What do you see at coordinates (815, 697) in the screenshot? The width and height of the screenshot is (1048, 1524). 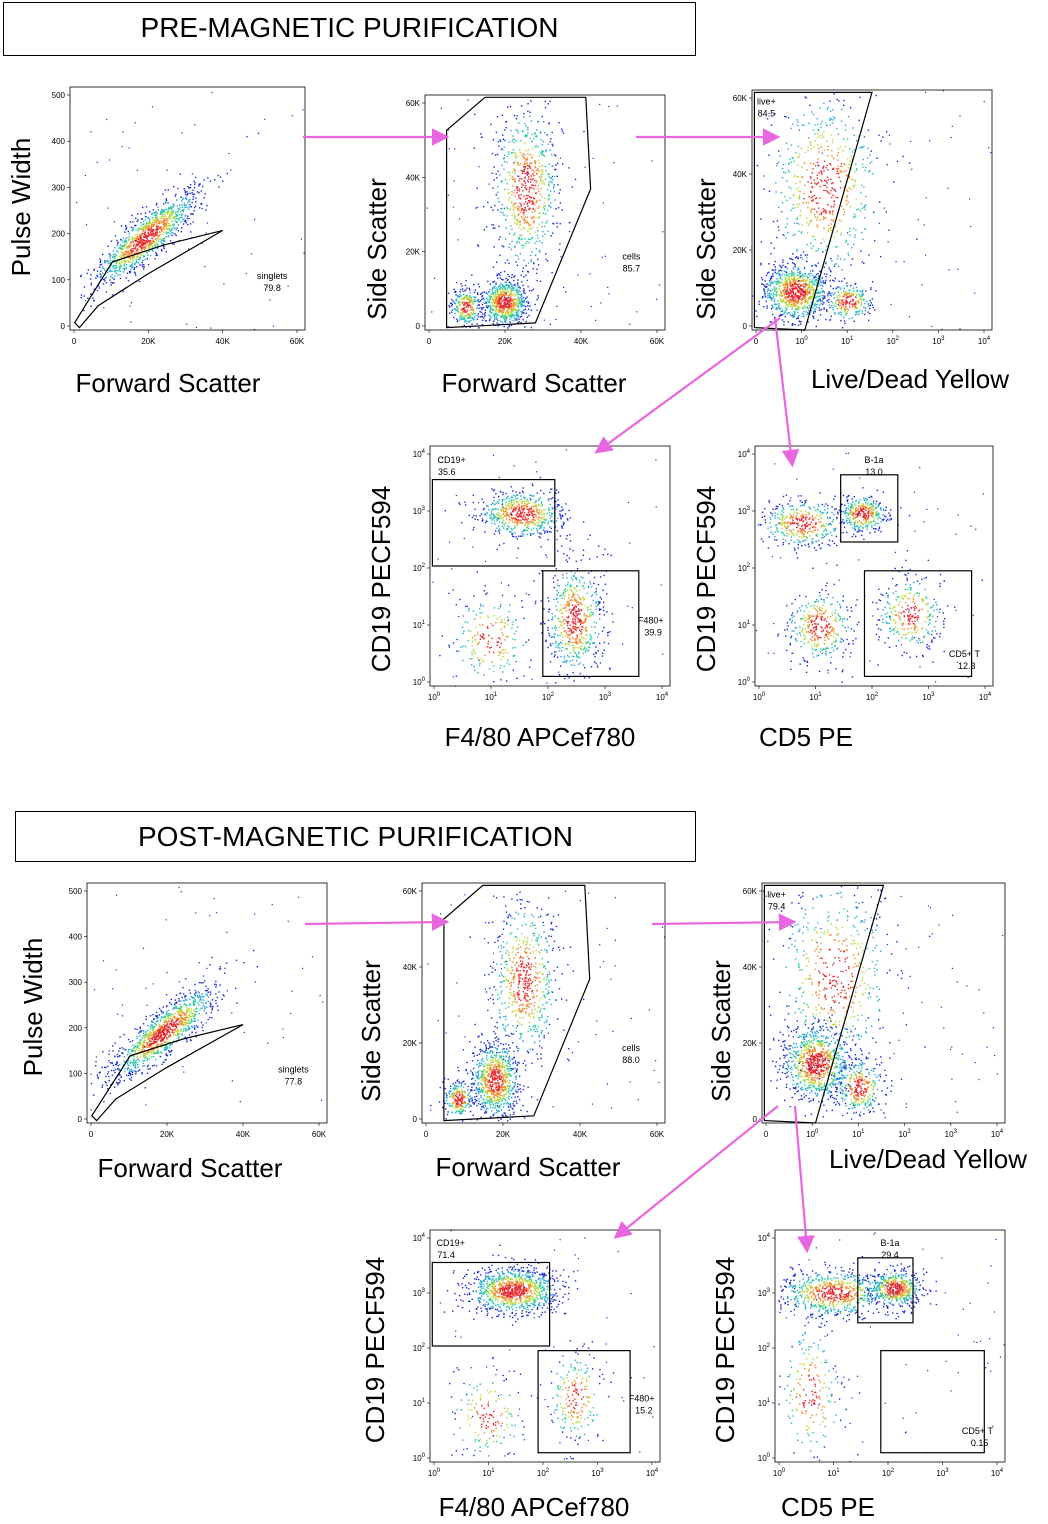 I see `pre-cd19-cd5-xtick: 10¹` at bounding box center [815, 697].